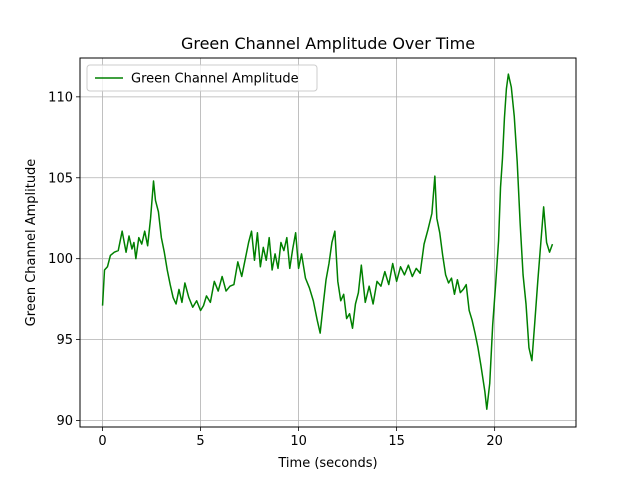 The width and height of the screenshot is (640, 480). Describe the element at coordinates (102, 441) in the screenshot. I see `x-tick-label: 0` at that location.